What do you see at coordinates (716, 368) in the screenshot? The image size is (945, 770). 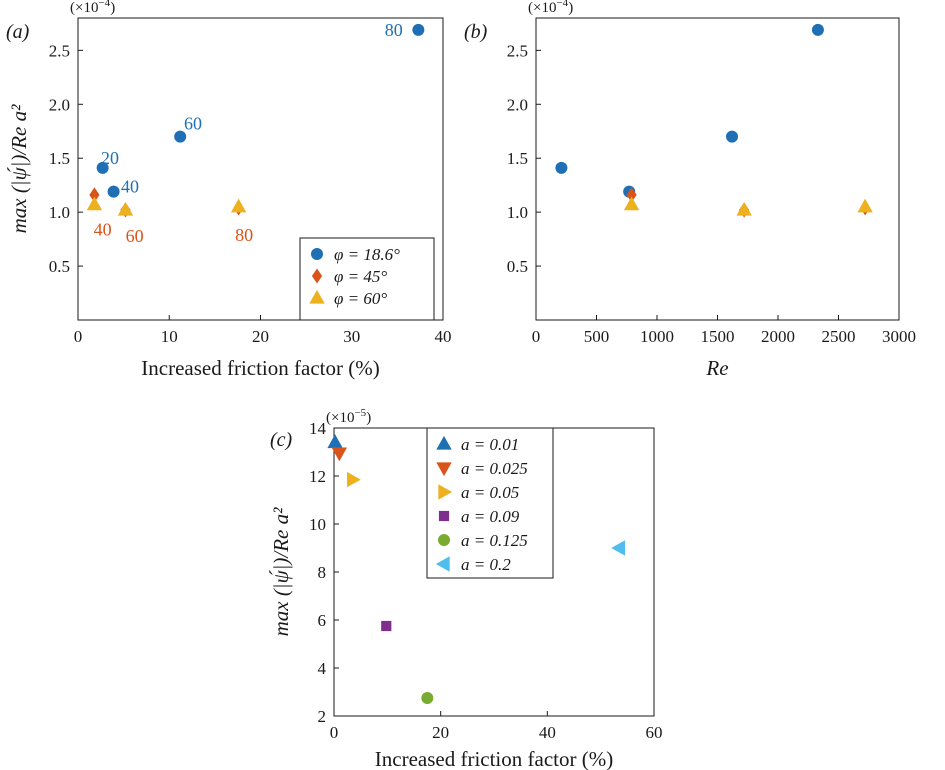 I see `x-axis-label: Re` at bounding box center [716, 368].